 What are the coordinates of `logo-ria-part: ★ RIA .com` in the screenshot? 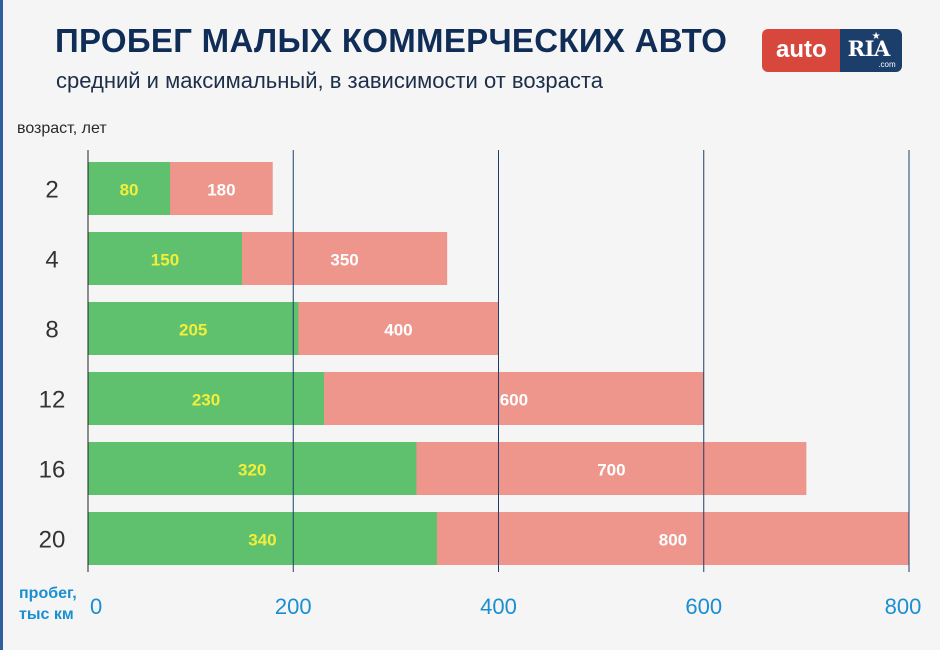 It's located at (870, 50).